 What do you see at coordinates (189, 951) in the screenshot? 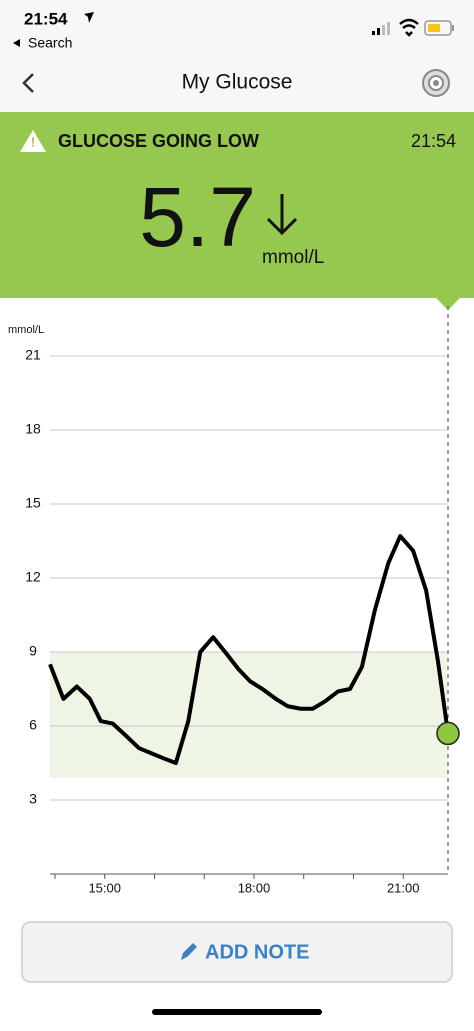
I see `pencil-icon` at bounding box center [189, 951].